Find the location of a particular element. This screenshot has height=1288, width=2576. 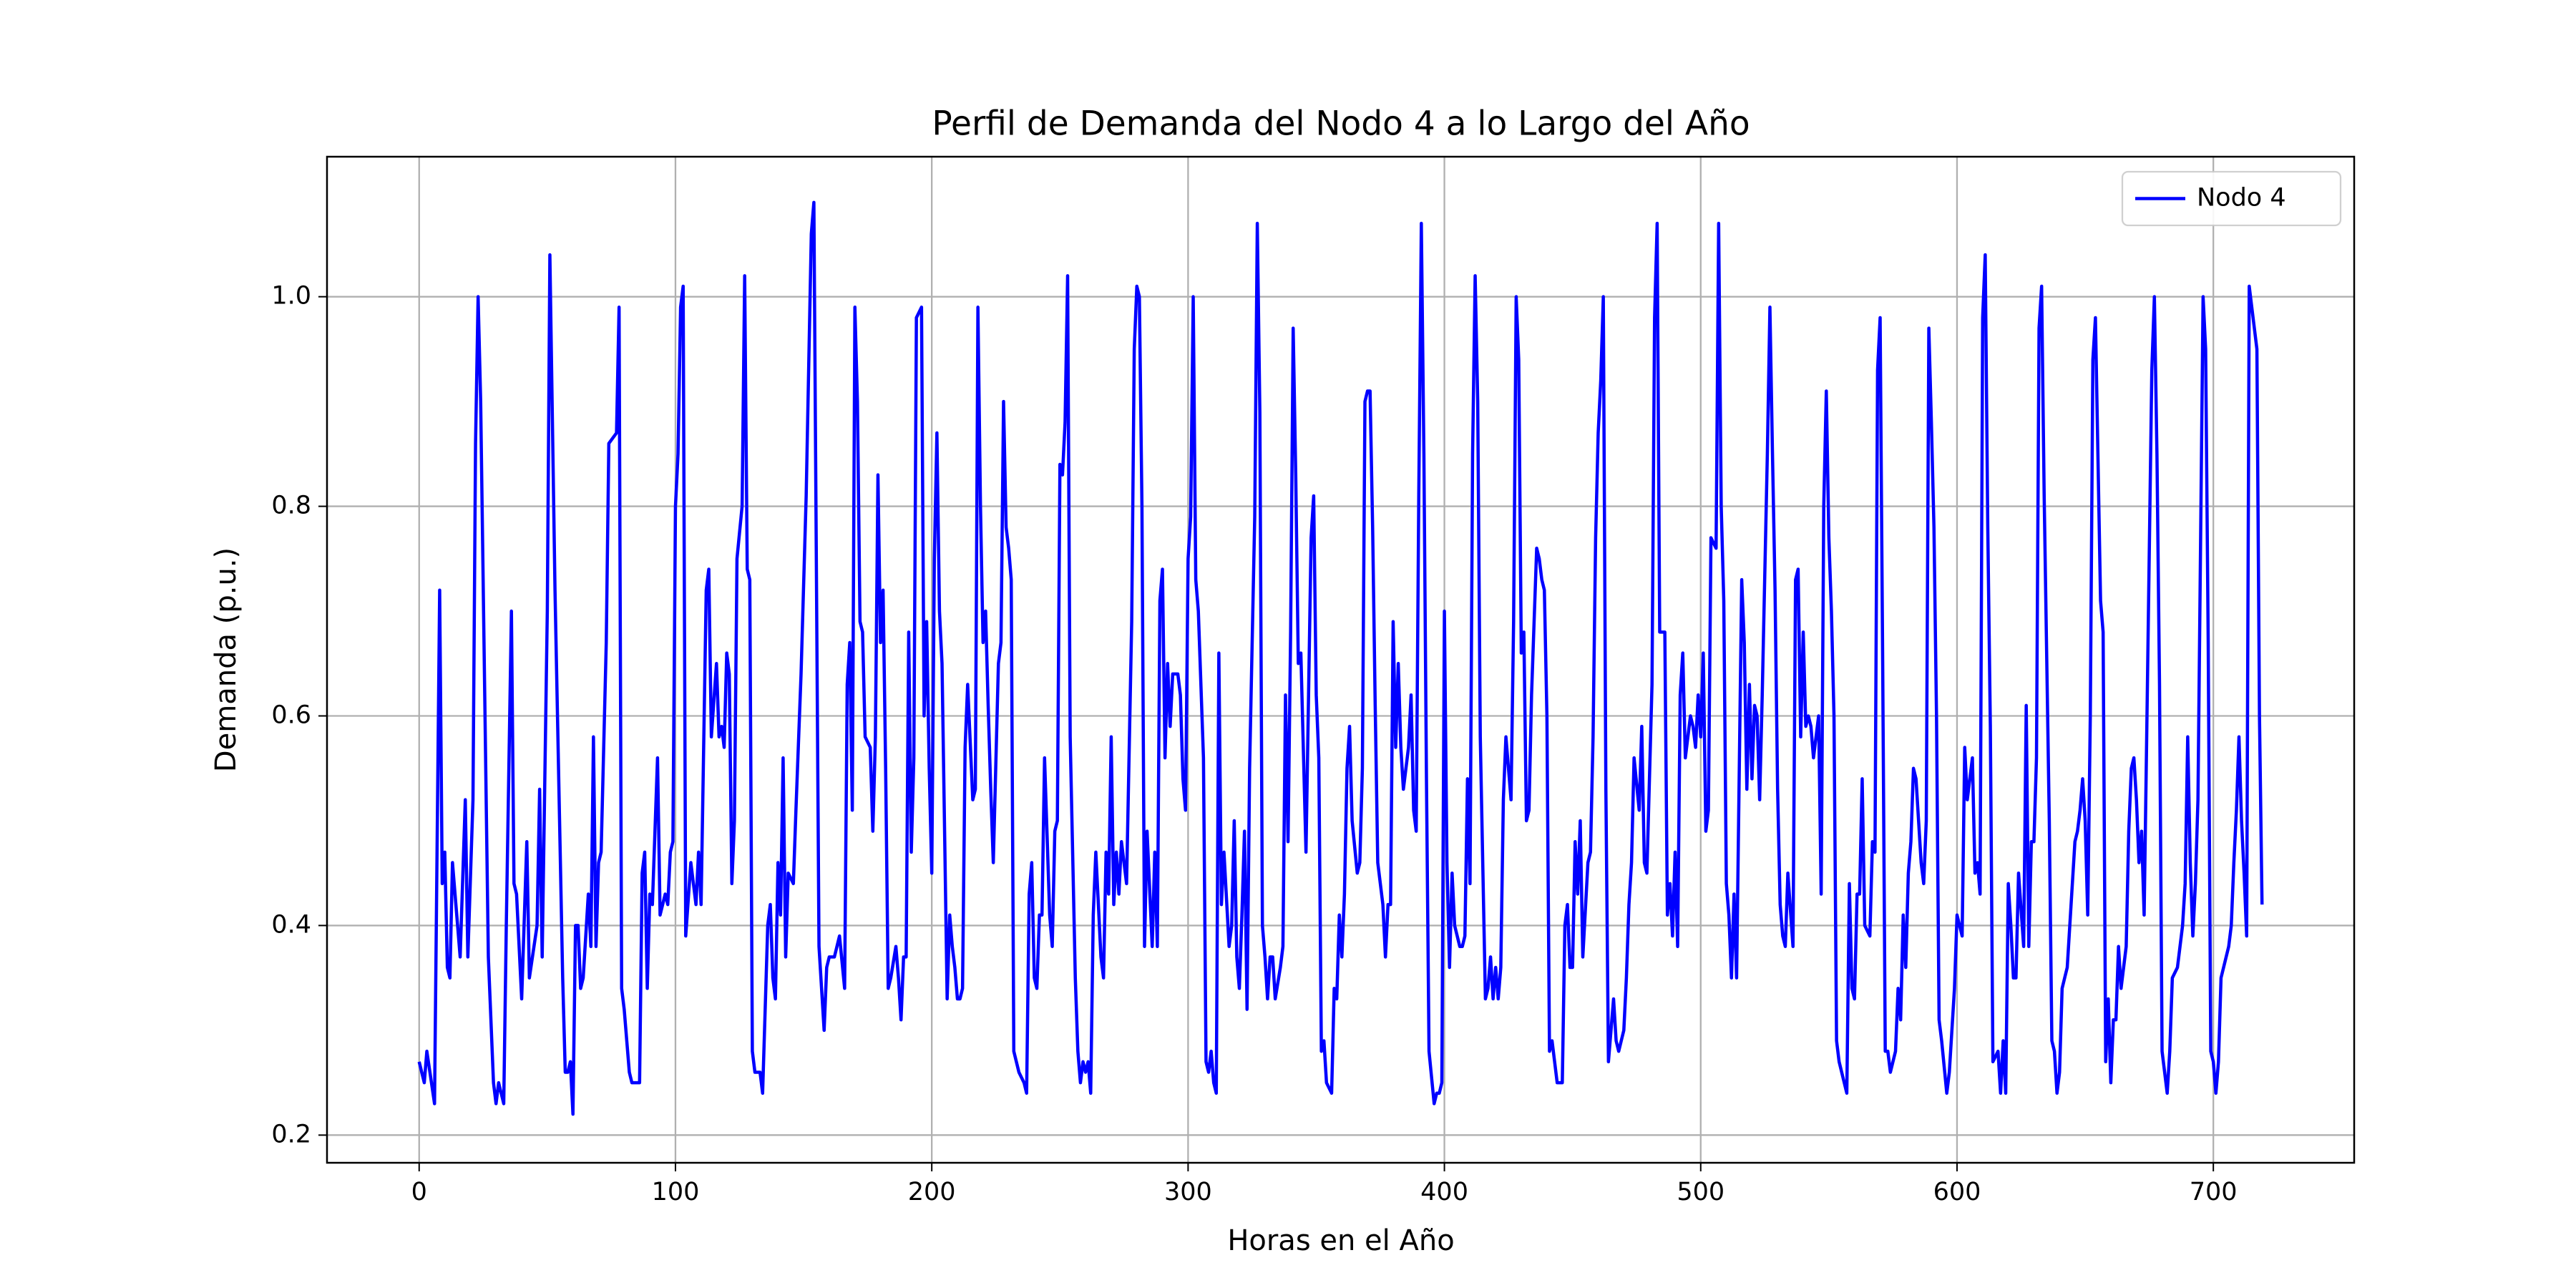

x-tick-label: 200 is located at coordinates (932, 1192).